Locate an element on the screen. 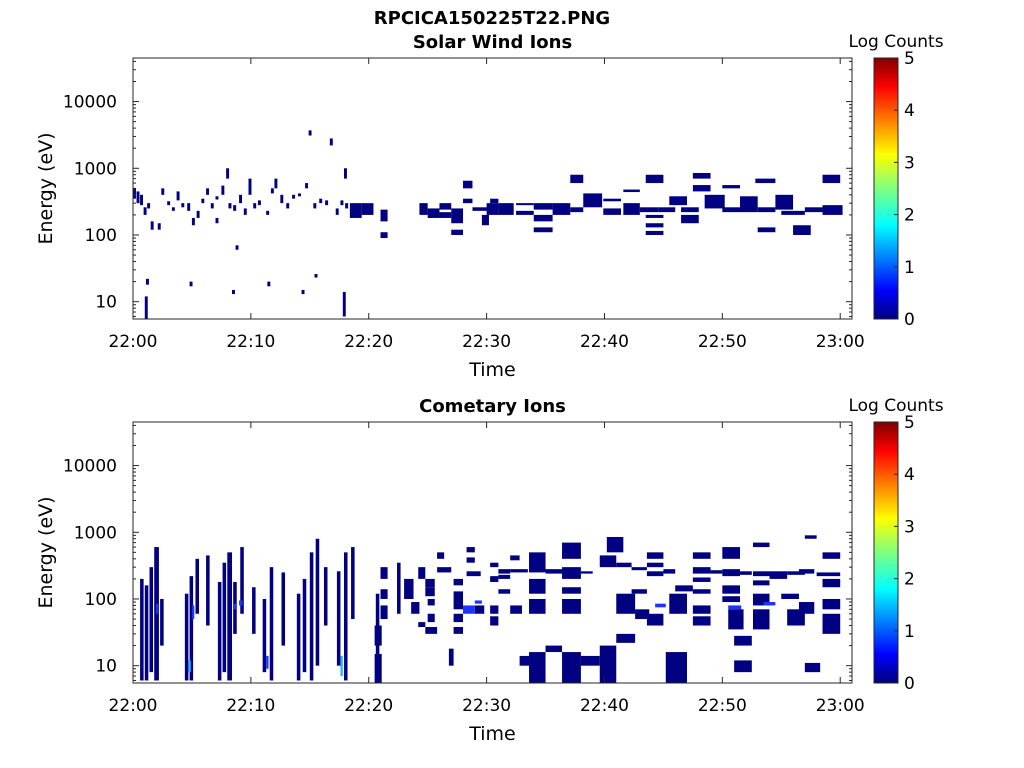  cometary-colorbar-tick-label: 2 is located at coordinates (909, 580).